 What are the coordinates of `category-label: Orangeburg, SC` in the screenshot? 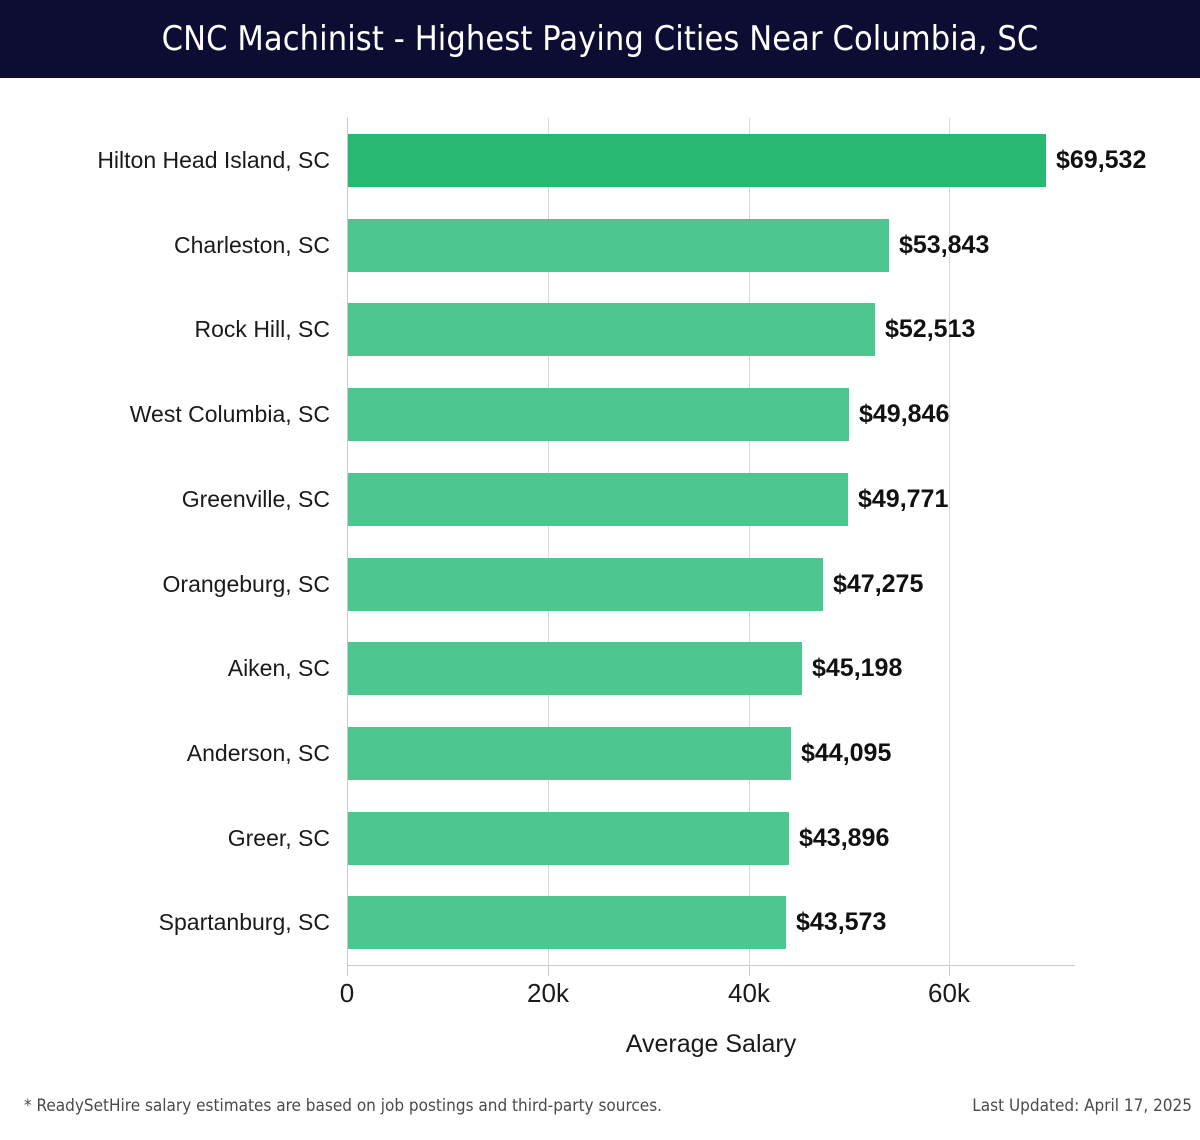 It's located at (246, 584).